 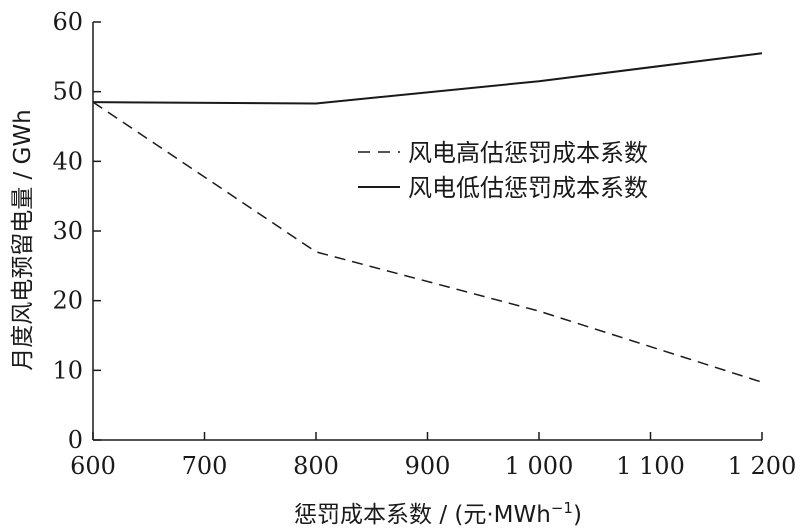 What do you see at coordinates (503, 170) in the screenshot?
I see `legend: 风电高估惩罚成本系数 风电低估惩罚成本系数` at bounding box center [503, 170].